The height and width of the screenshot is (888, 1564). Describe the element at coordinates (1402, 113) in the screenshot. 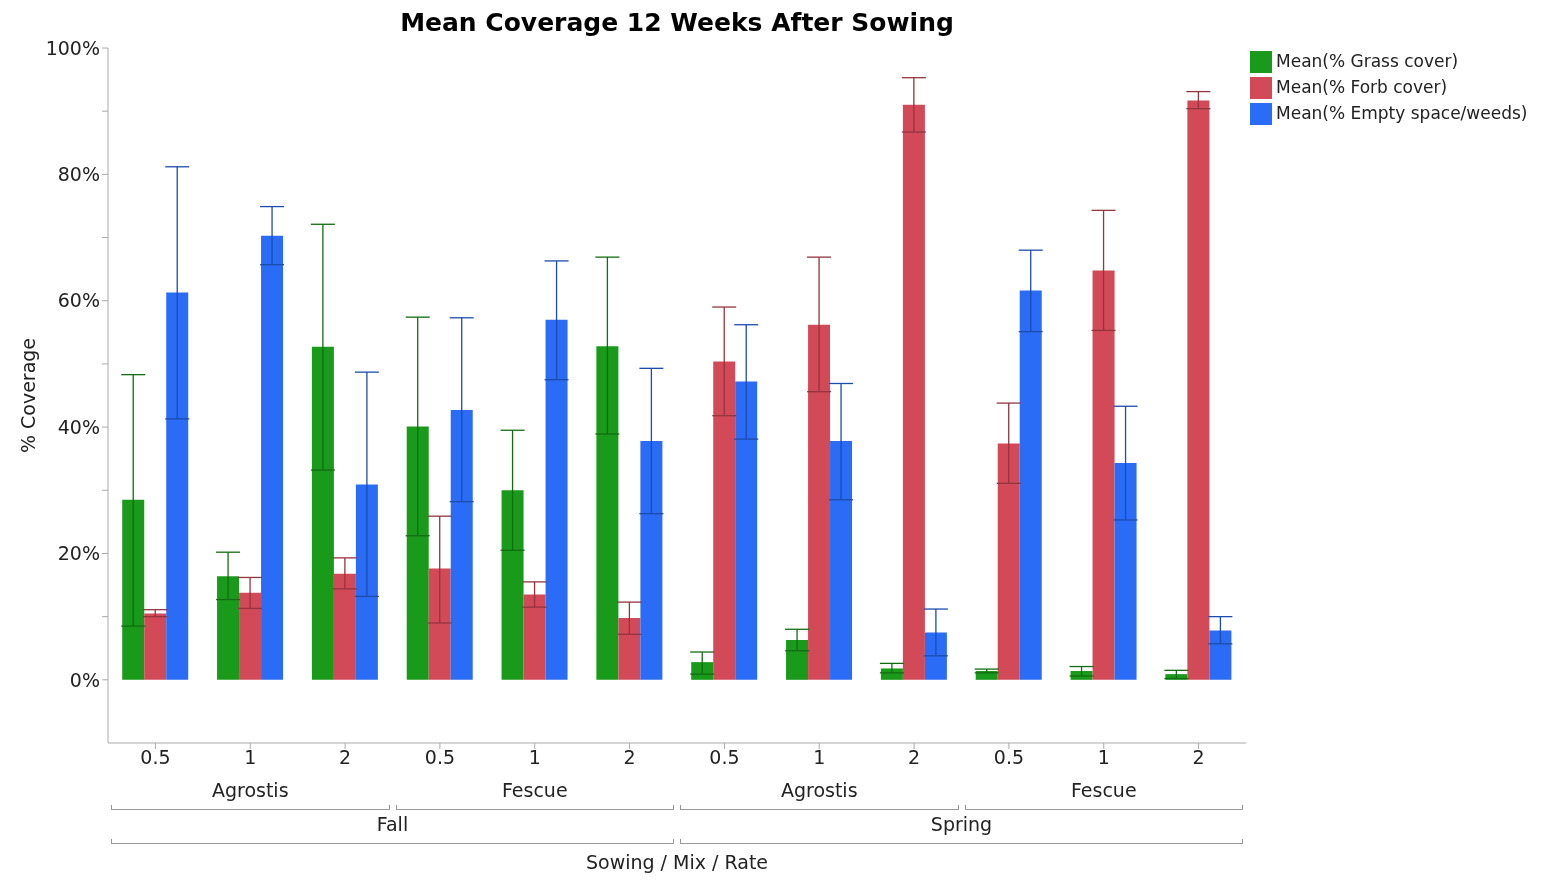

I see `legend-label: Mean(% Empty space/weeds)` at that location.